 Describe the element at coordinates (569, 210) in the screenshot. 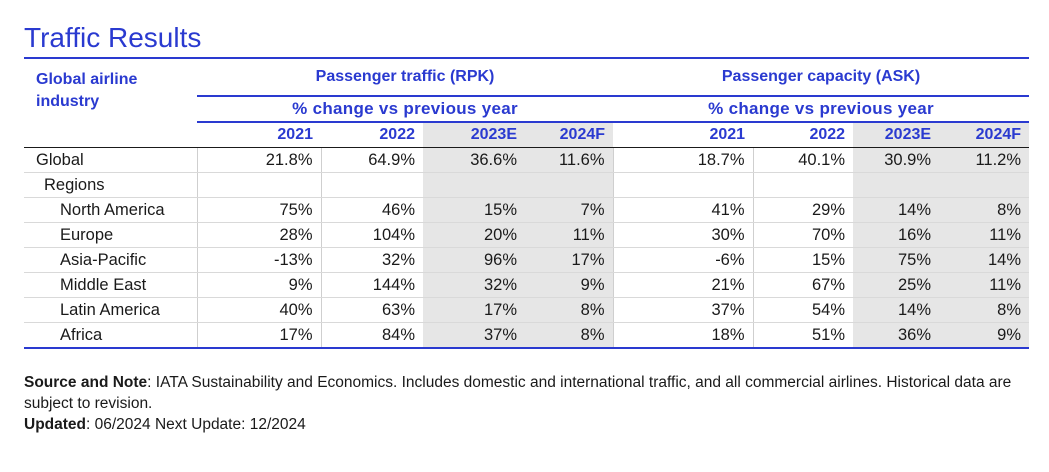

I see `table-cell: 7%` at that location.